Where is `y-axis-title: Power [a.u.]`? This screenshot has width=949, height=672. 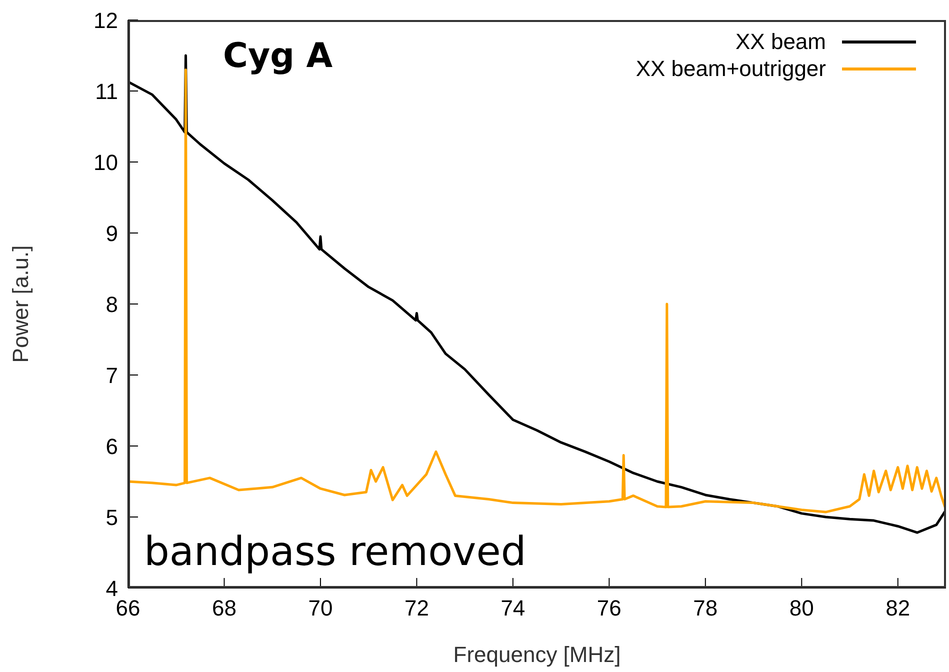
y-axis-title: Power [a.u.] is located at coordinates (20, 304).